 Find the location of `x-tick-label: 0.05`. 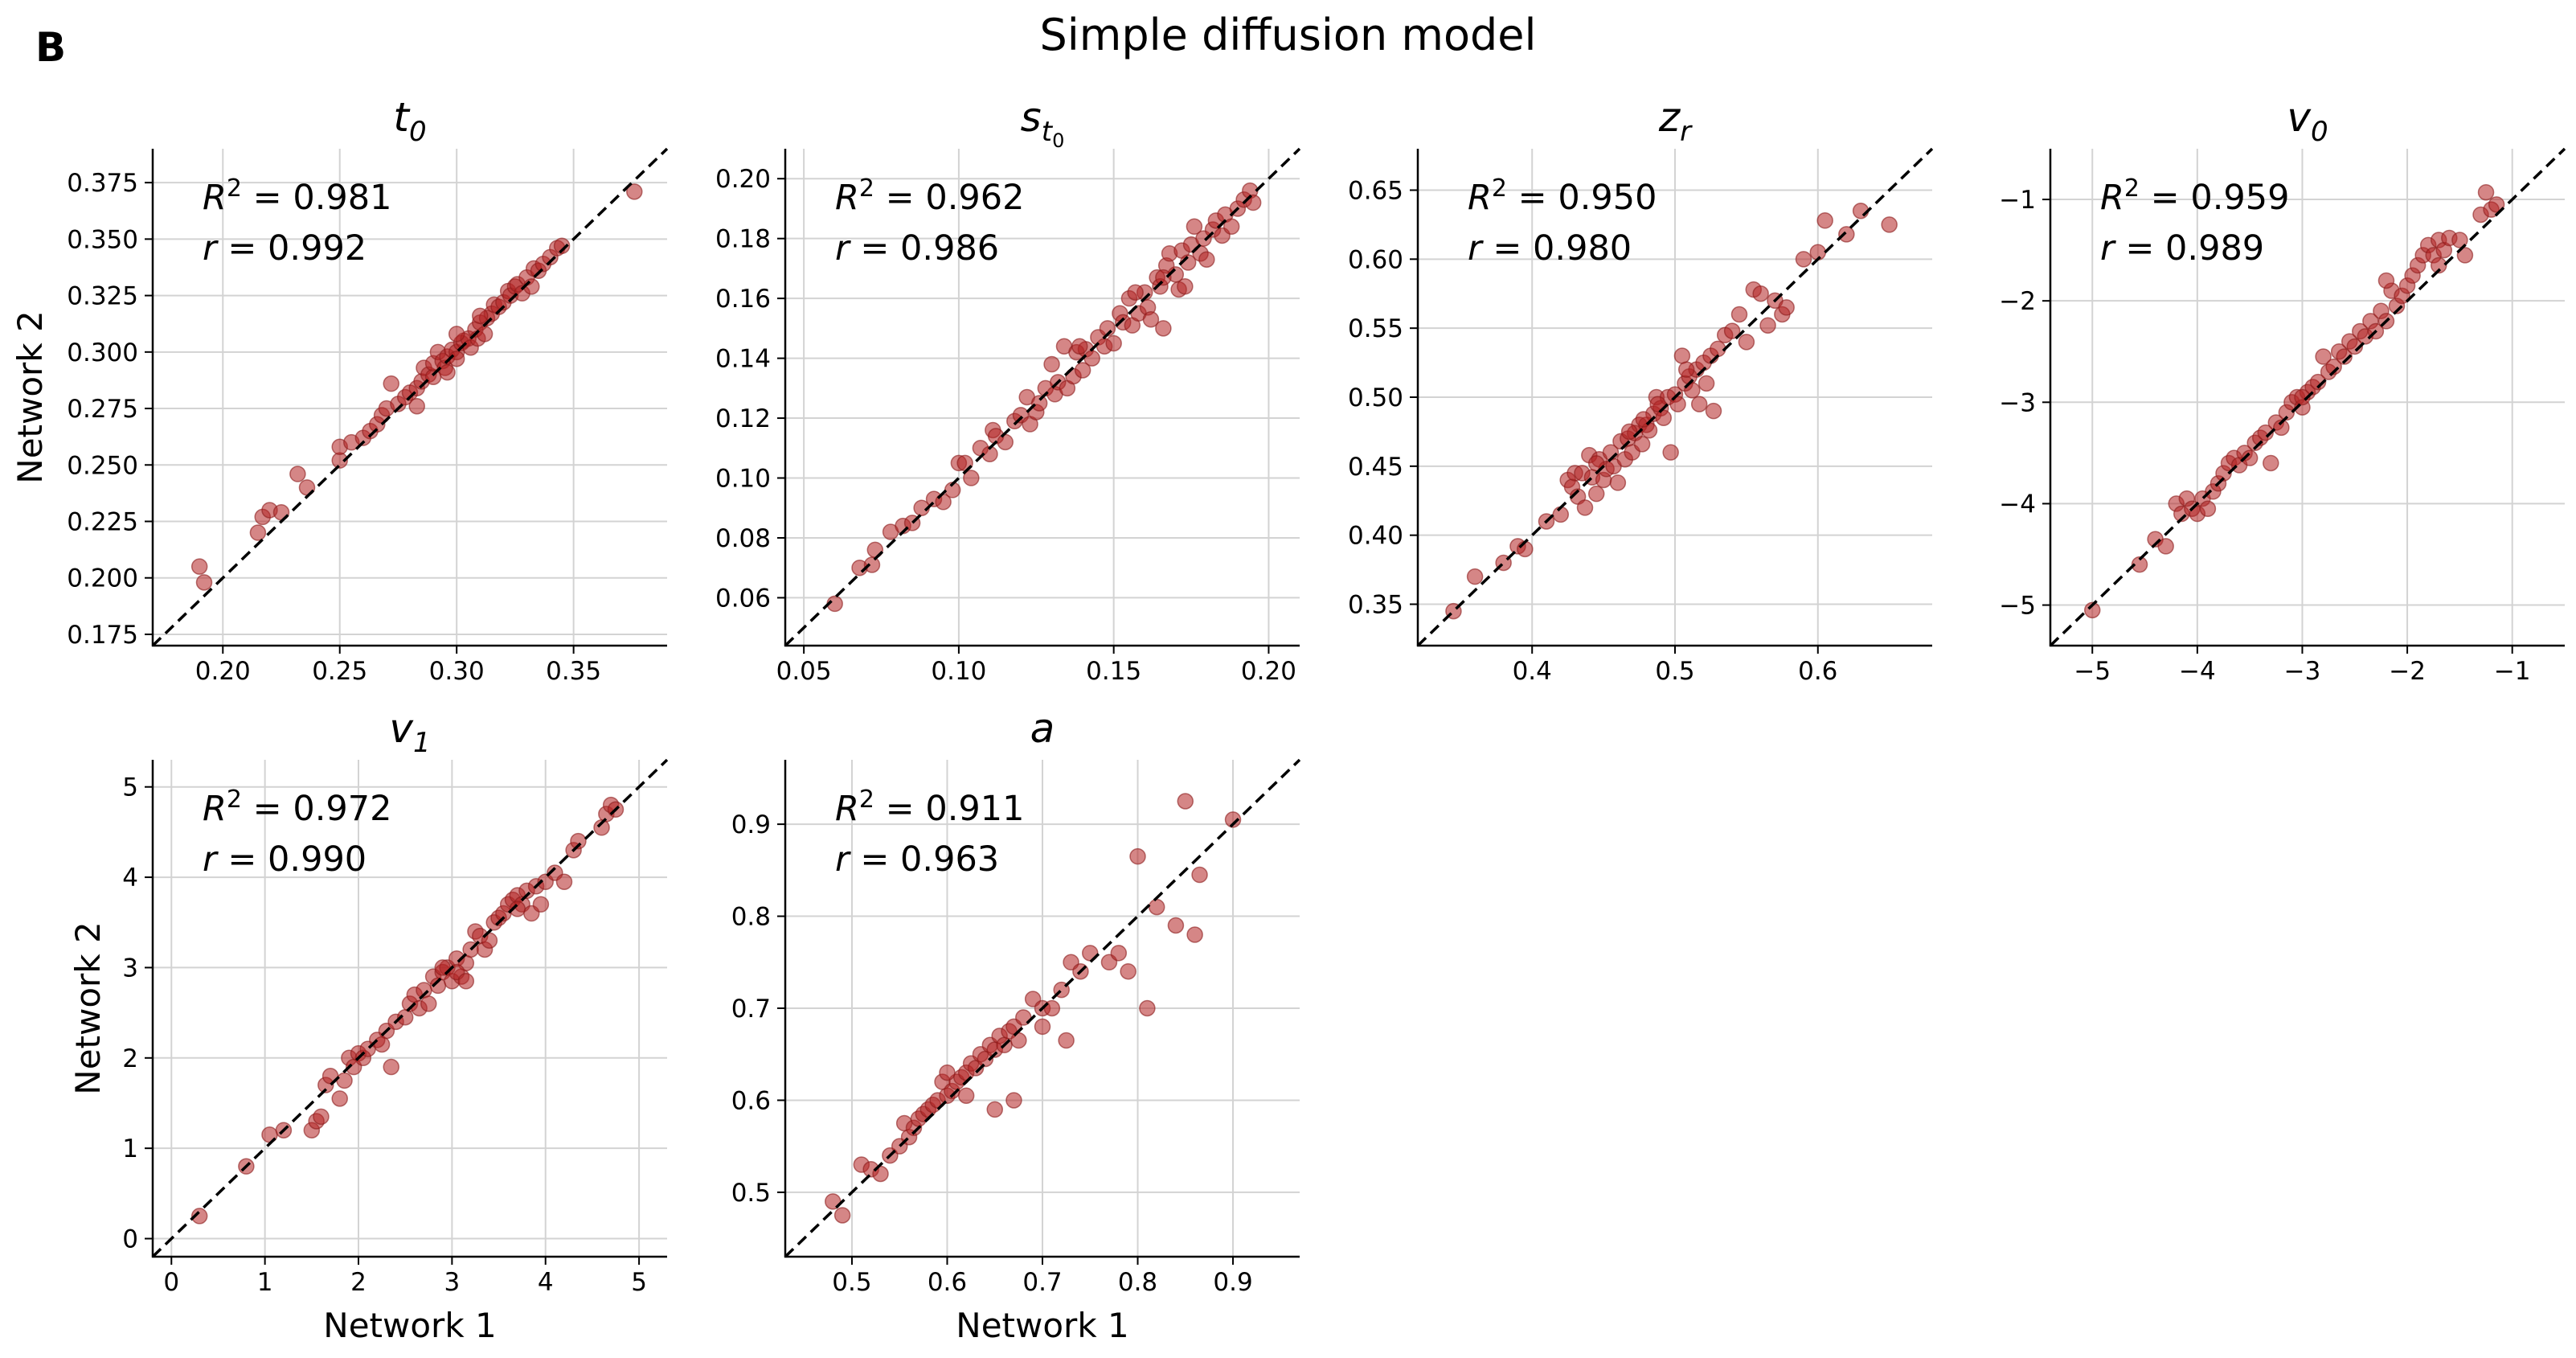

x-tick-label: 0.05 is located at coordinates (804, 671).